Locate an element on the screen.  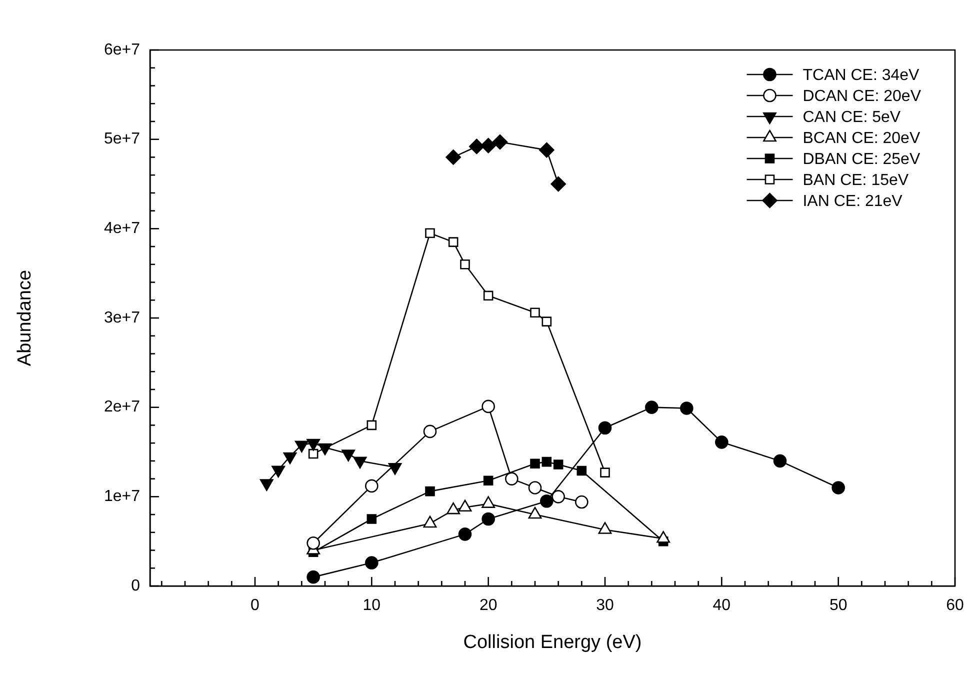
legend-label: TCAN CE: 34eV is located at coordinates (861, 75).